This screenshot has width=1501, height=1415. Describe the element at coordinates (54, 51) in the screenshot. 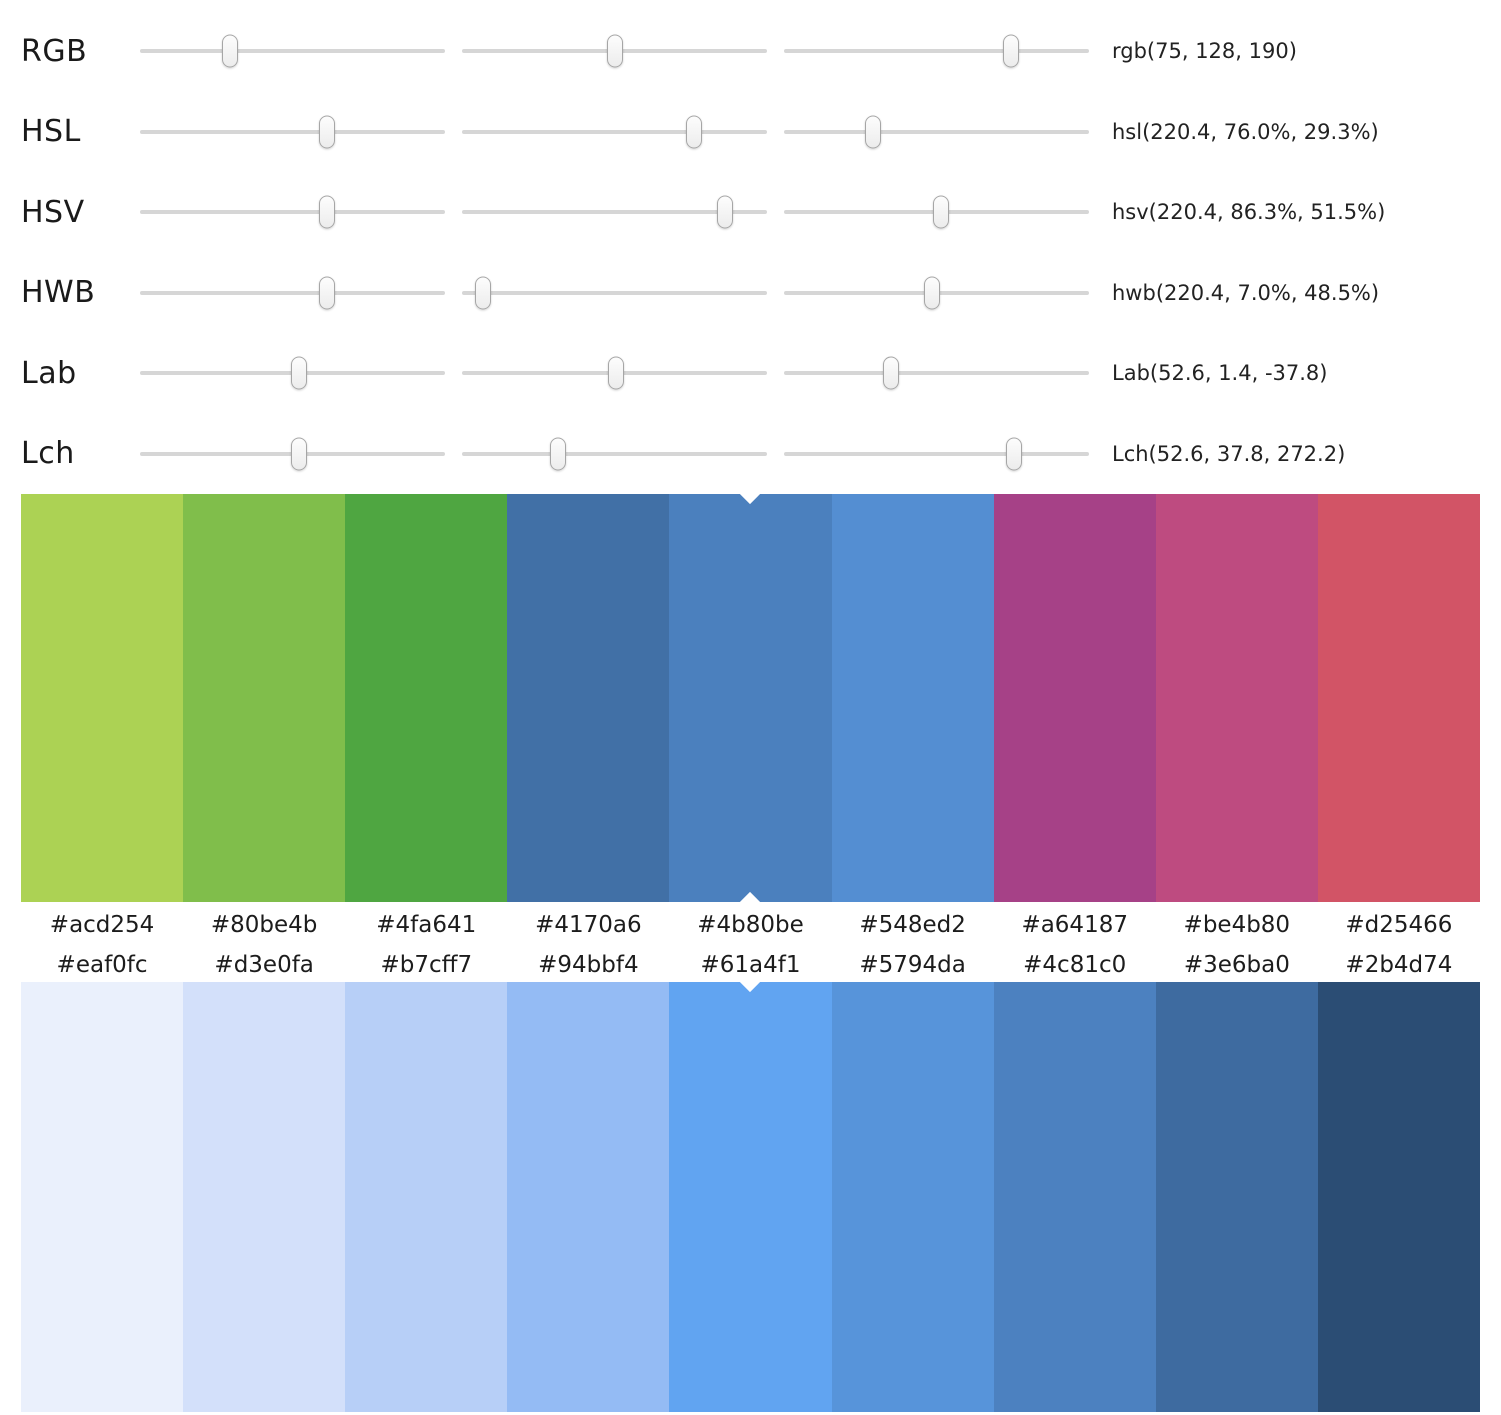

I see `colorspace-label-rgb: RGB` at that location.